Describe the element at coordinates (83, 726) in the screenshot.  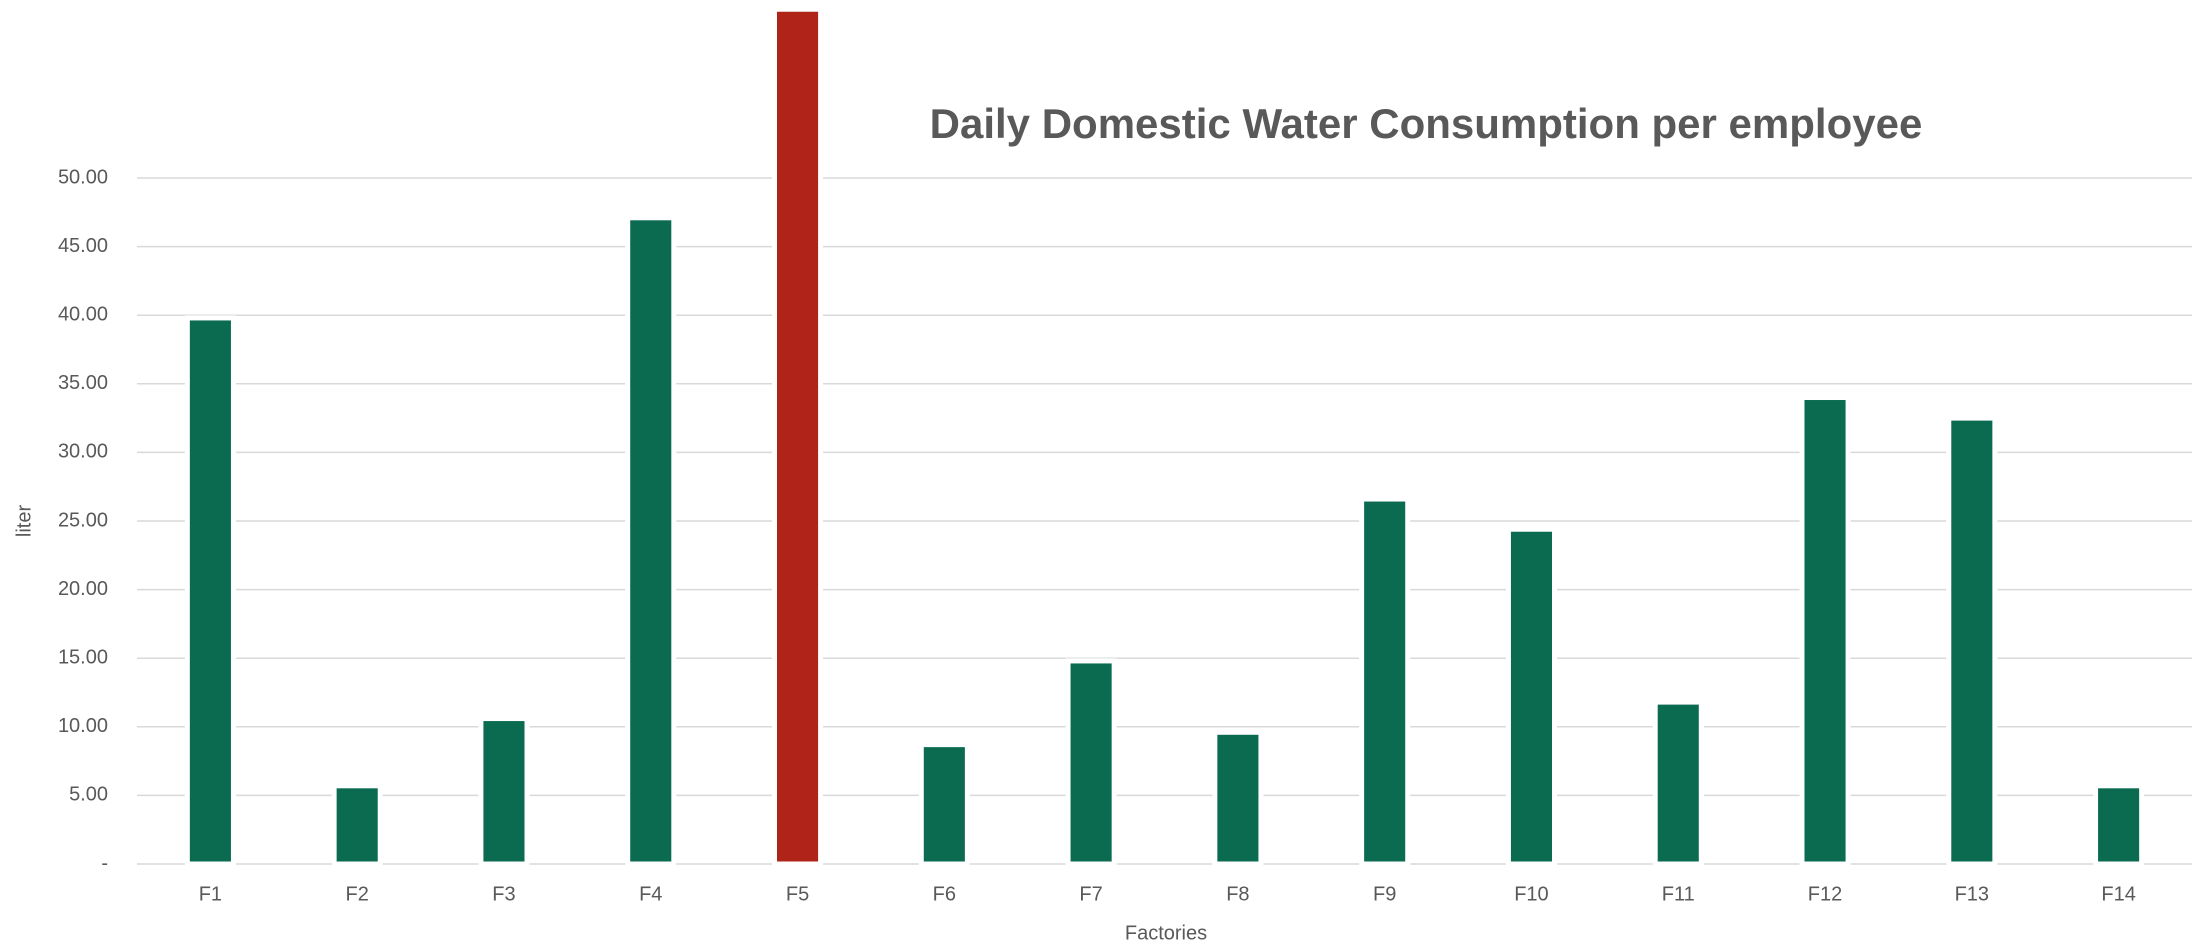
I see `y-tick-label: 10.00` at that location.